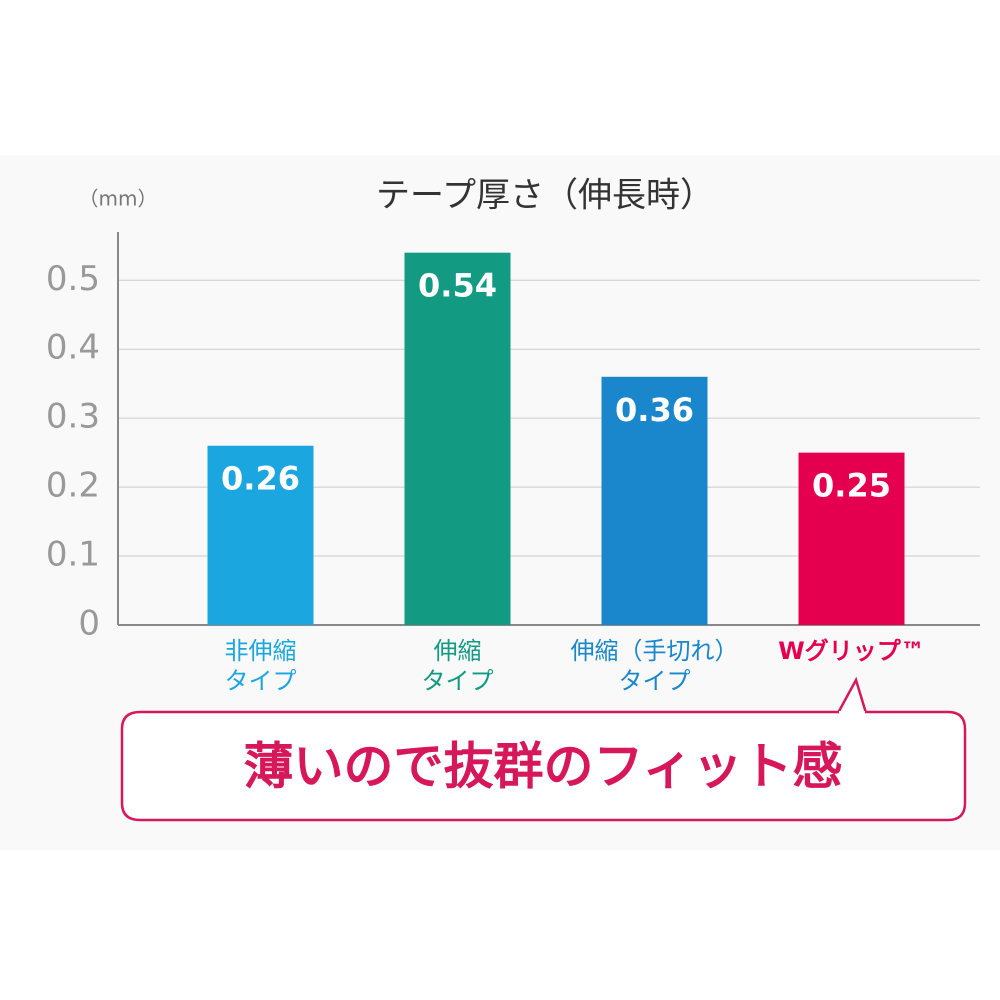  Describe the element at coordinates (851, 486) in the screenshot. I see `value-label: 0.25` at that location.